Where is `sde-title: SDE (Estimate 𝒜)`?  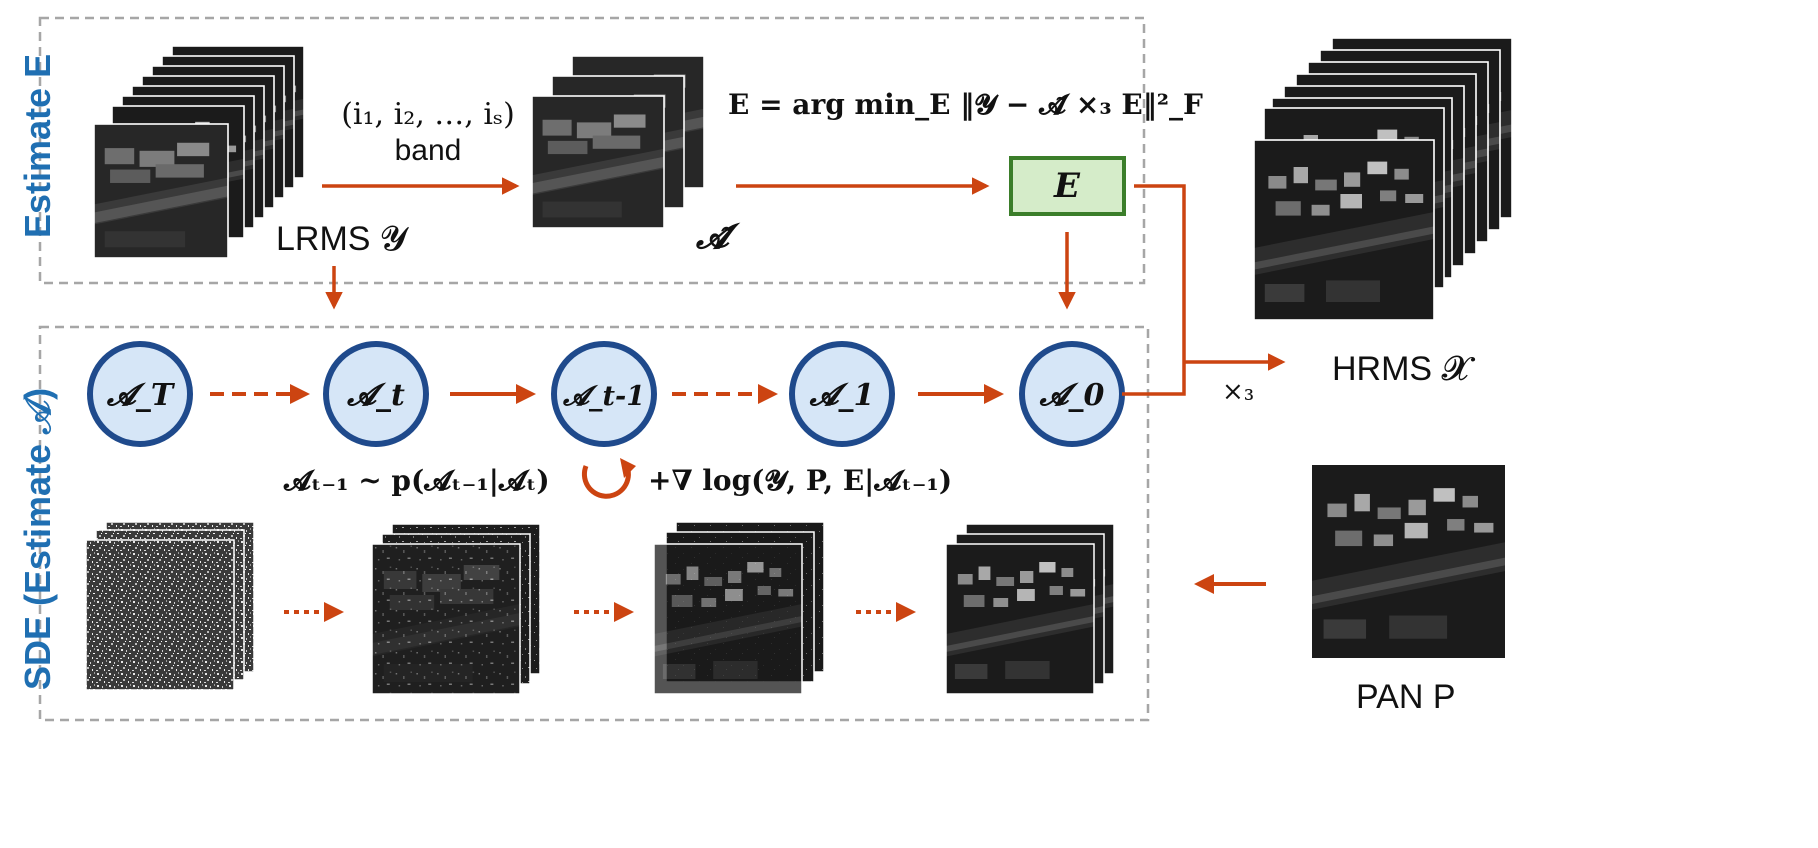
sde-title: SDE (Estimate 𝒜) is located at coordinates (37, 539).